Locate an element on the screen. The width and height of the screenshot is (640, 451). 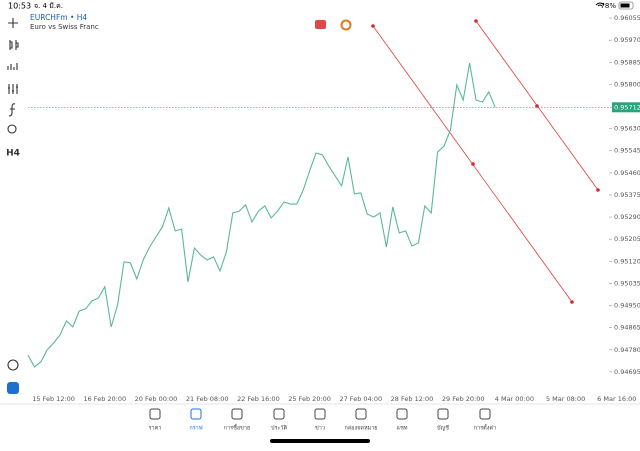
tab-label: กราฟ is located at coordinates (195, 428).